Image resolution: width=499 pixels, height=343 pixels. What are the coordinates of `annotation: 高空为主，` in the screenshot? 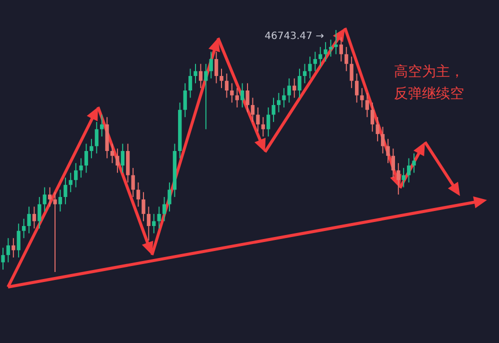 It's located at (429, 72).